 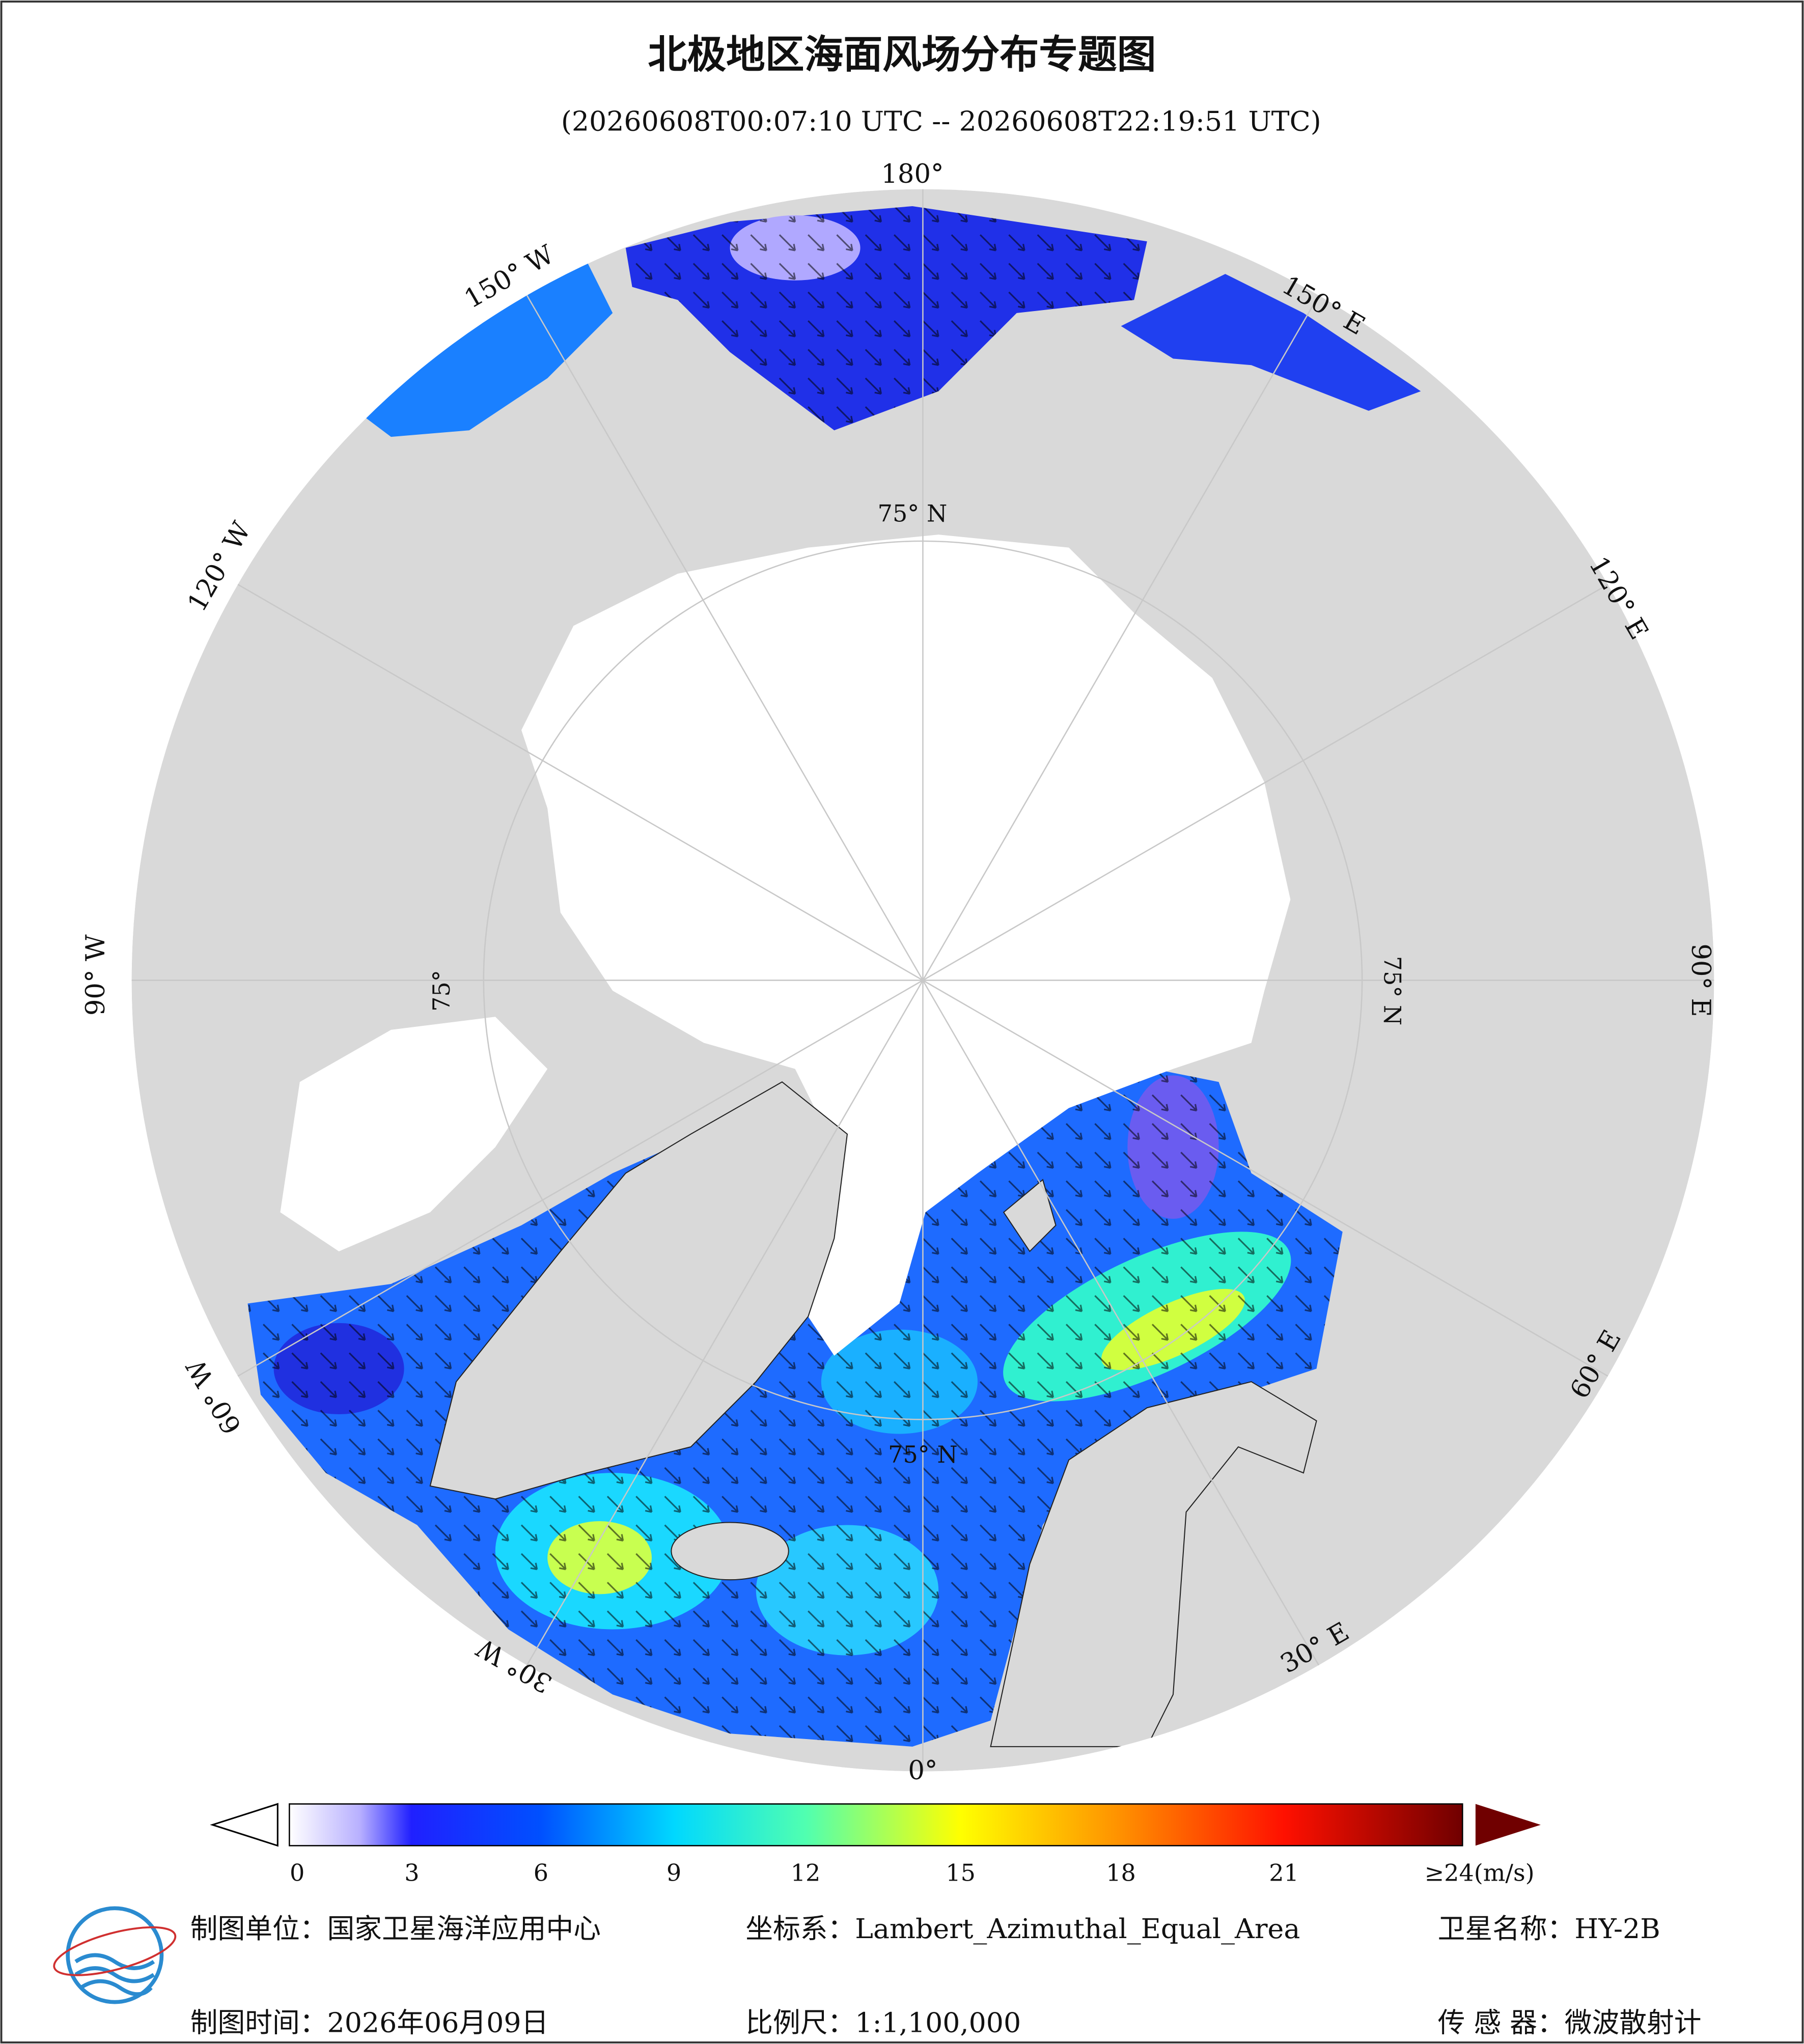 What do you see at coordinates (244, 1825) in the screenshot?
I see `colorbar-under` at bounding box center [244, 1825].